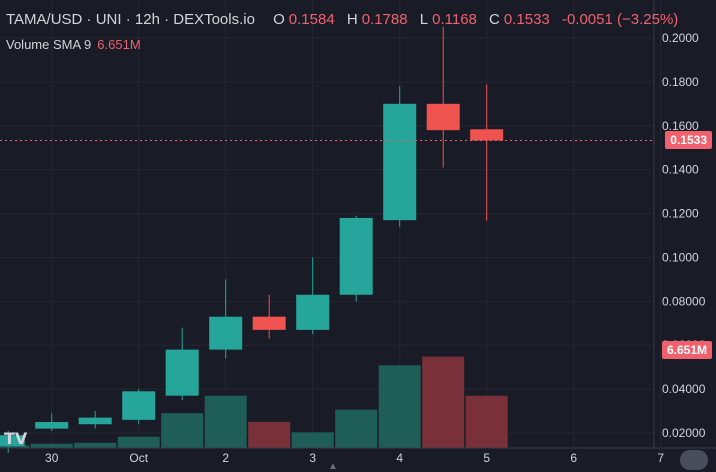 This screenshot has width=716, height=472. Describe the element at coordinates (130, 19) in the screenshot. I see `symbol-title: TAMA/USD · UNI · 12h · DEXTools.io` at that location.